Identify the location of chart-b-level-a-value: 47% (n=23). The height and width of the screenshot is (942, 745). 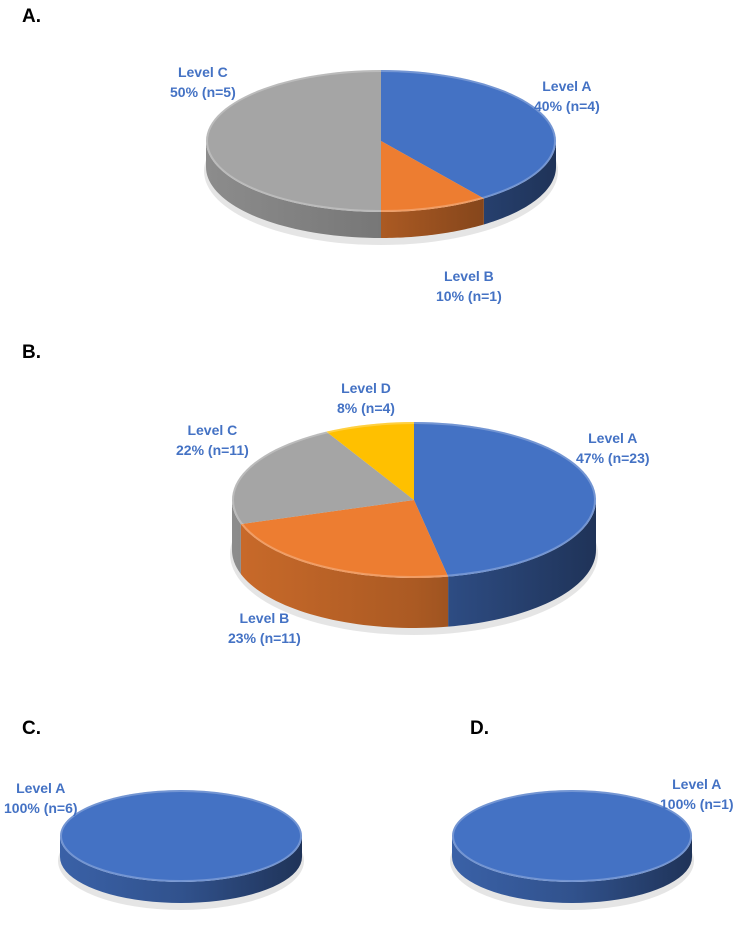
(613, 458).